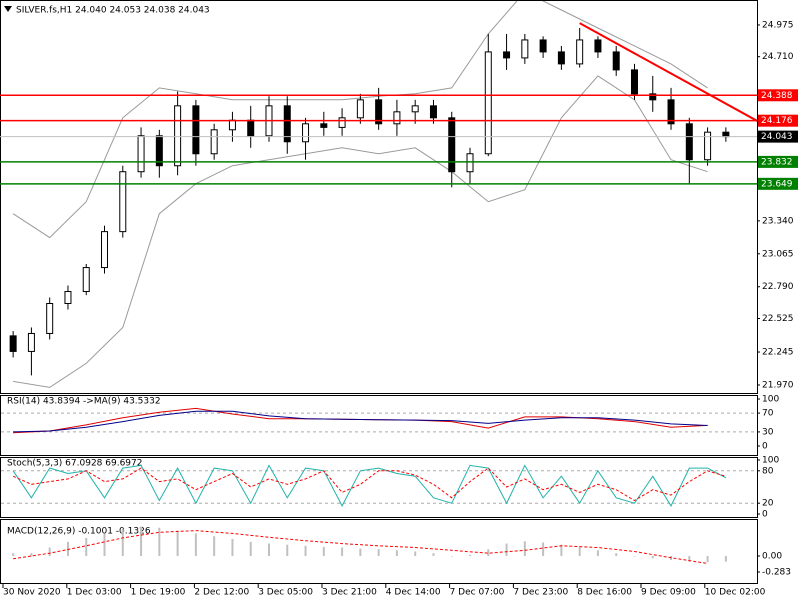  Describe the element at coordinates (778, 221) in the screenshot. I see `y-tick-label: 23.340` at that location.